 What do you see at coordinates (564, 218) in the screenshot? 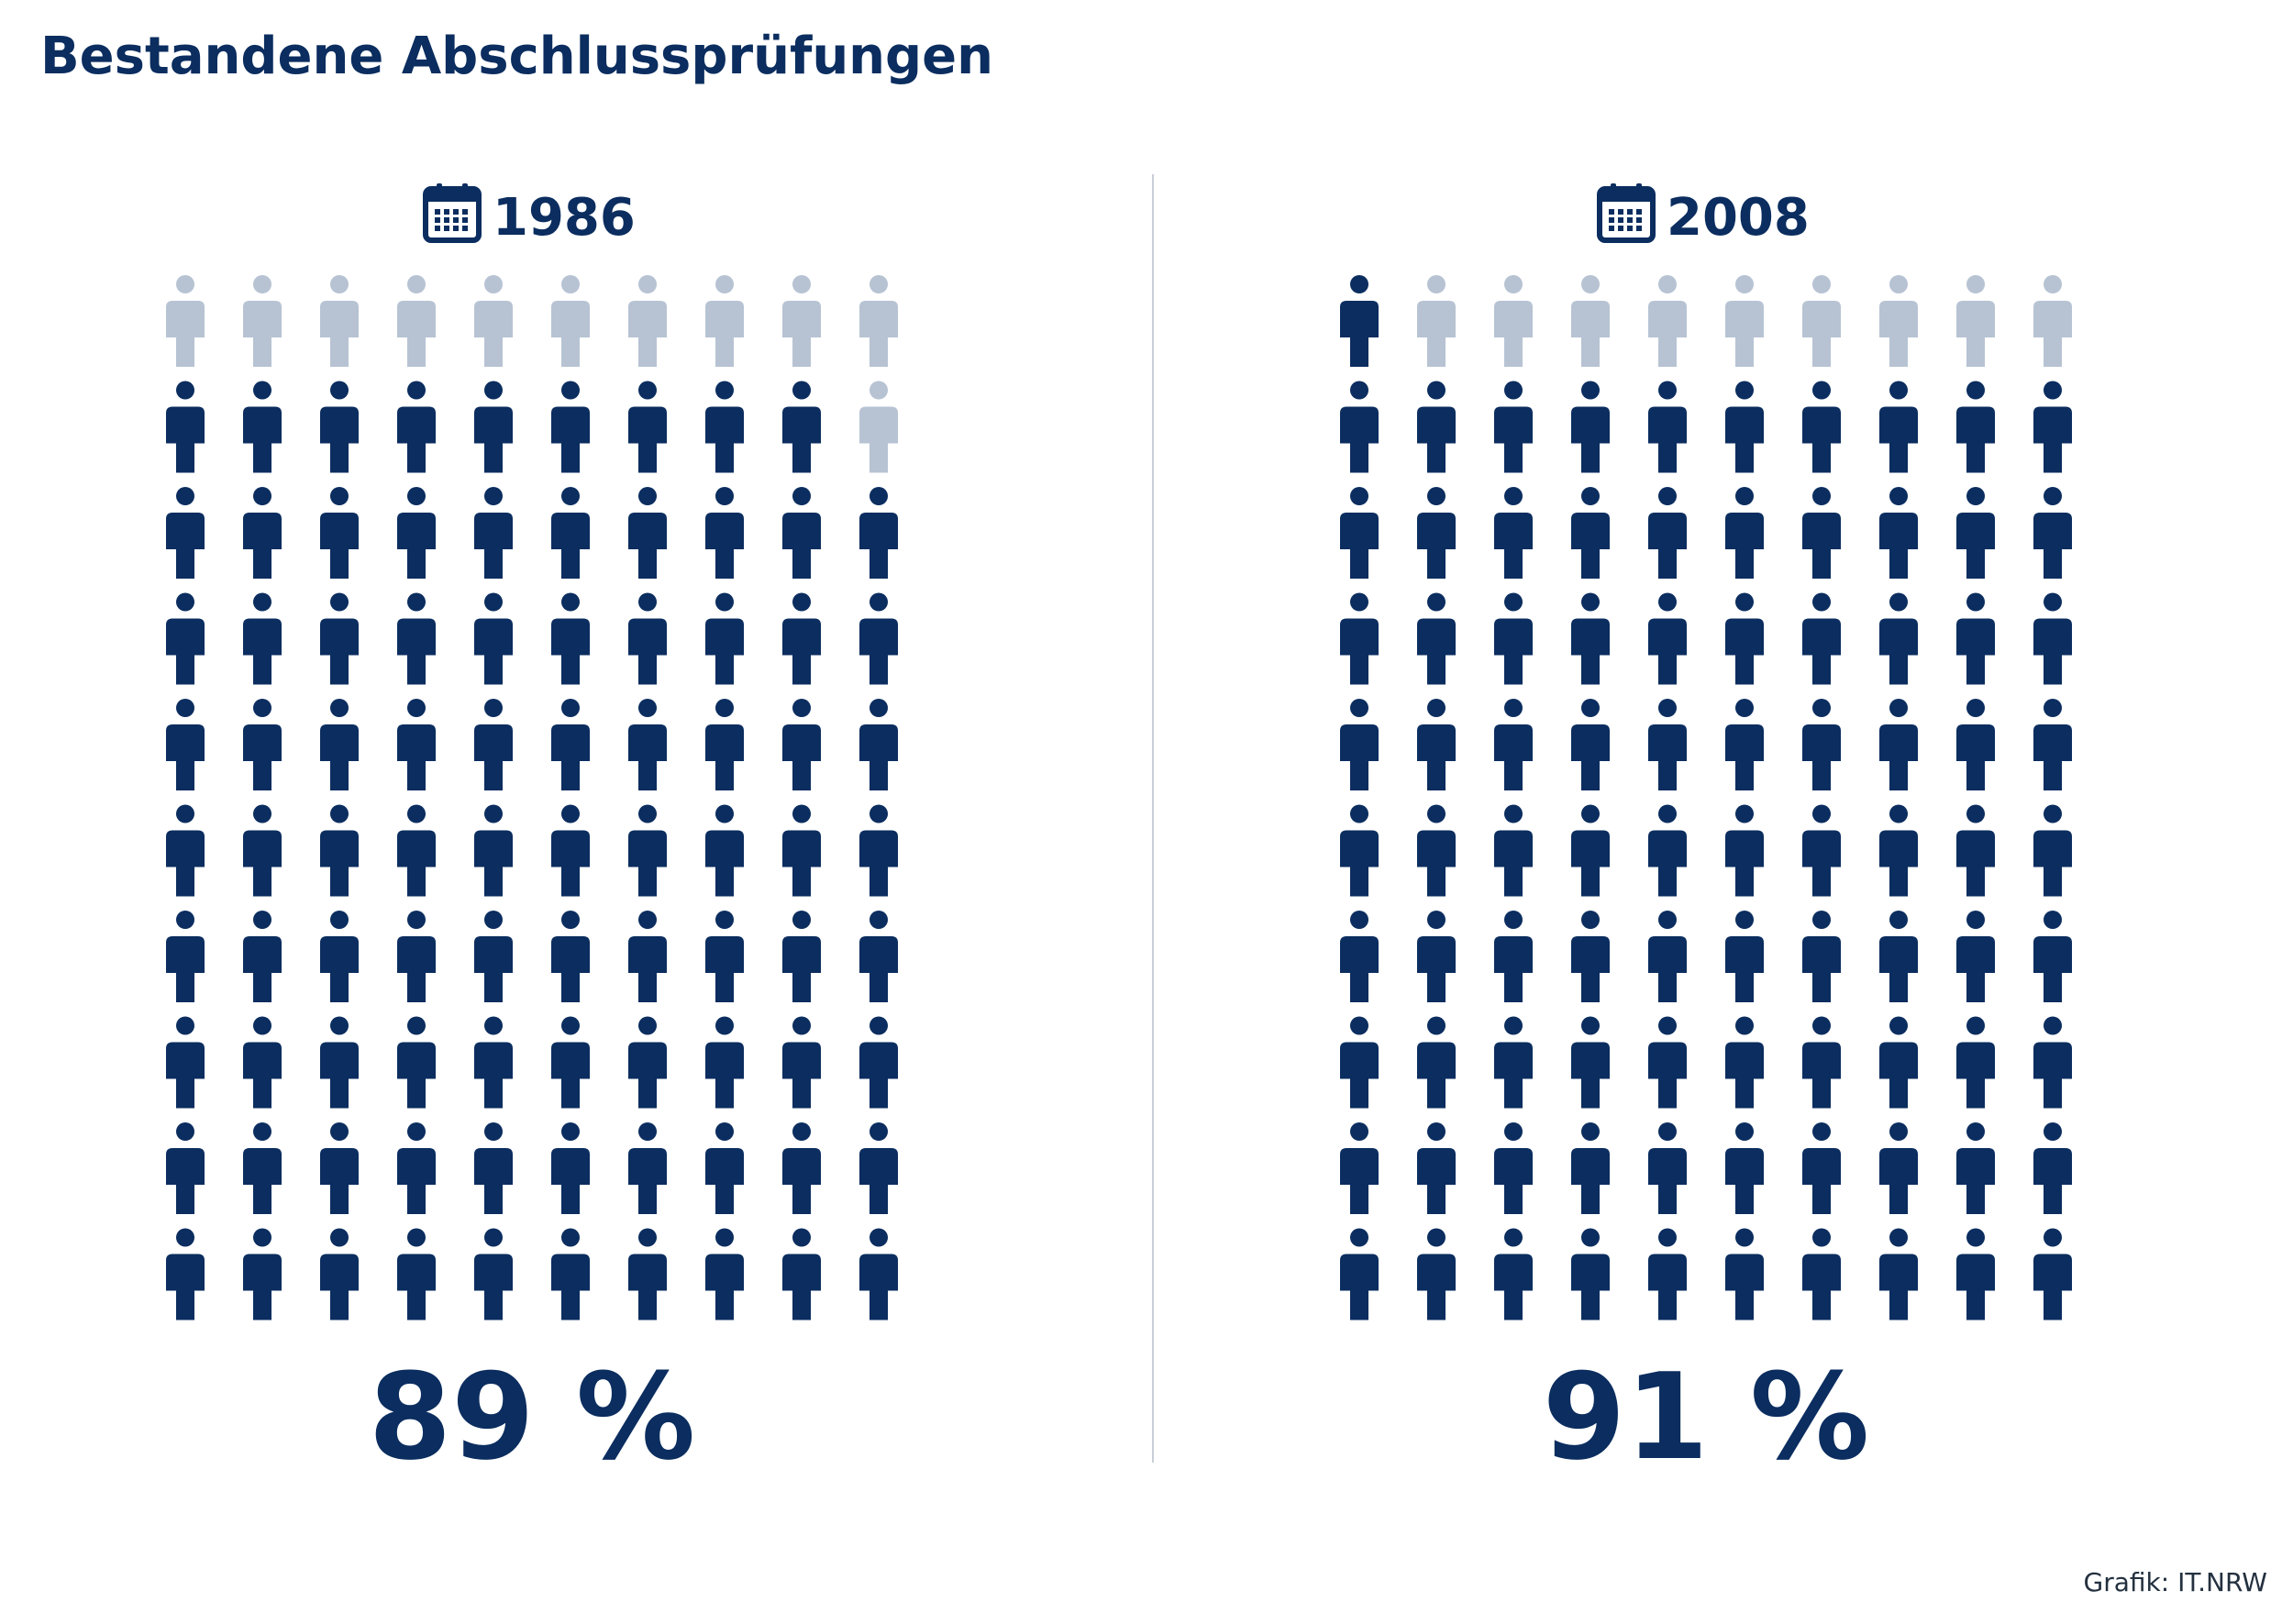
I see `year-label: 1986` at bounding box center [564, 218].